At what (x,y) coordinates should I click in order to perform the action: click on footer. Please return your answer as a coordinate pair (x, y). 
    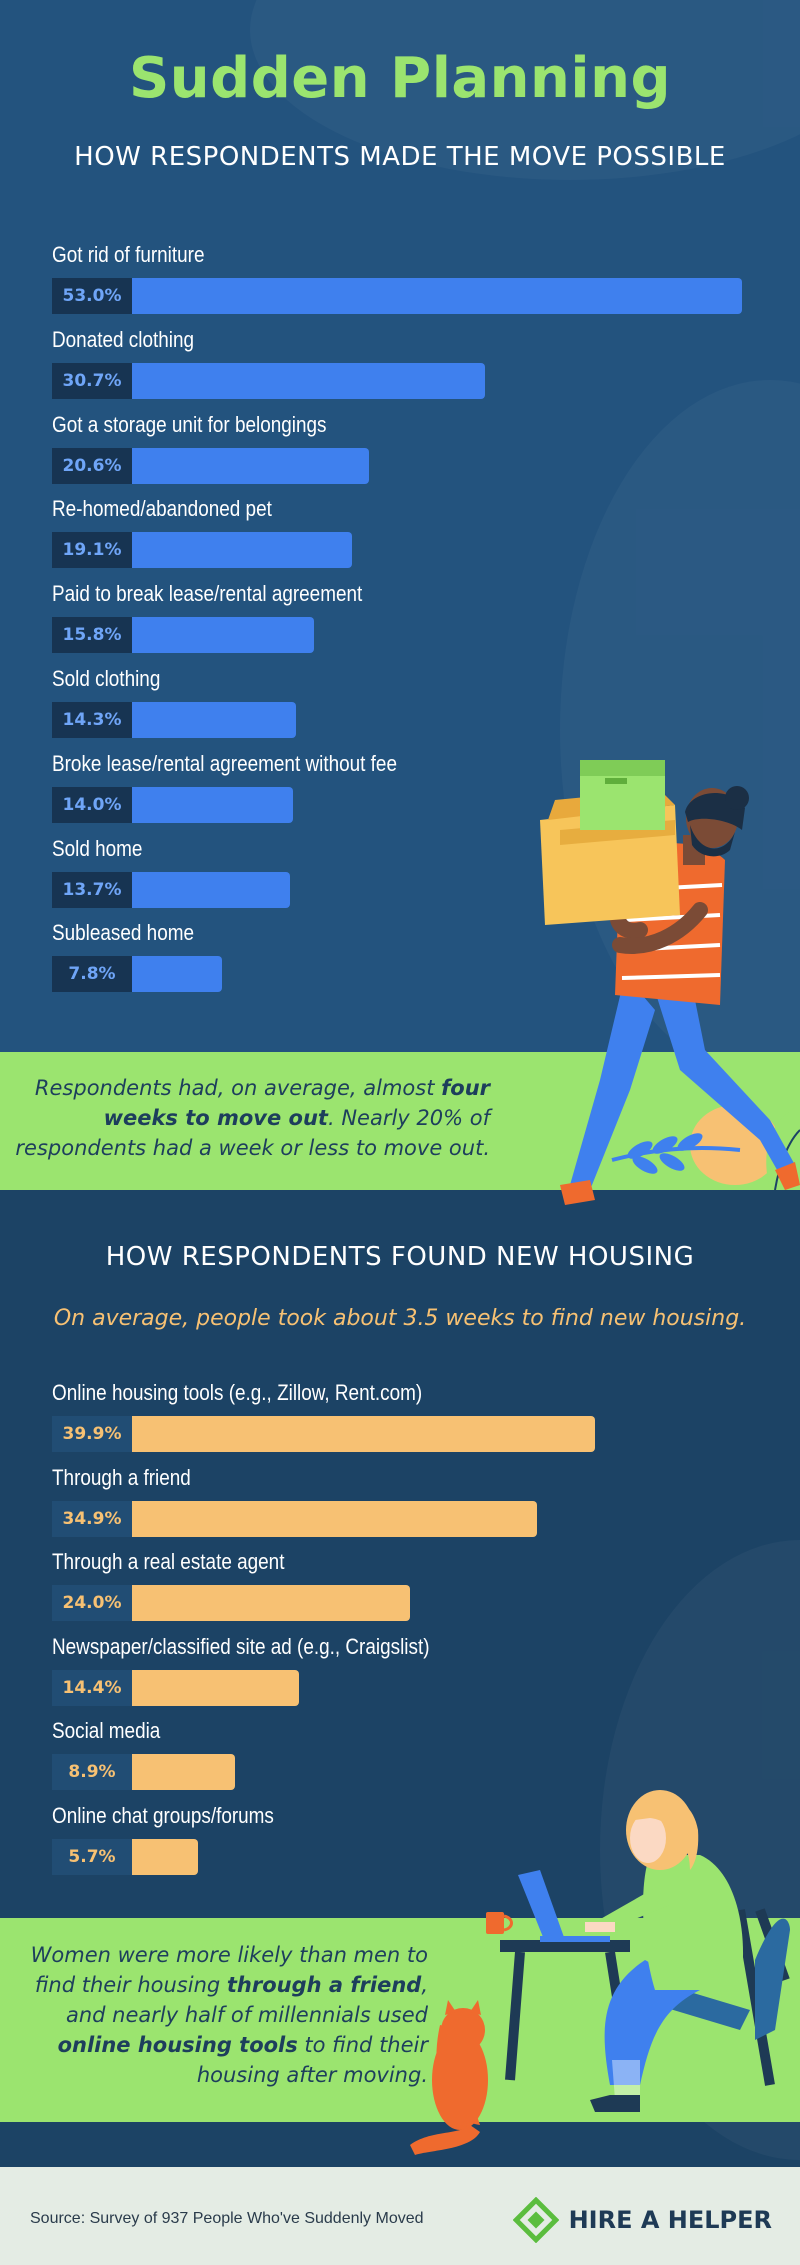
    Looking at the image, I should click on (400, 2216).